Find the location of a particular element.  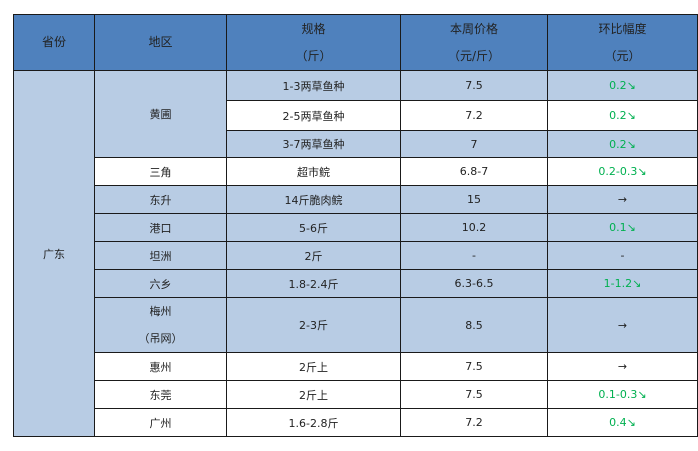

province-cell: 广东 is located at coordinates (54, 253).